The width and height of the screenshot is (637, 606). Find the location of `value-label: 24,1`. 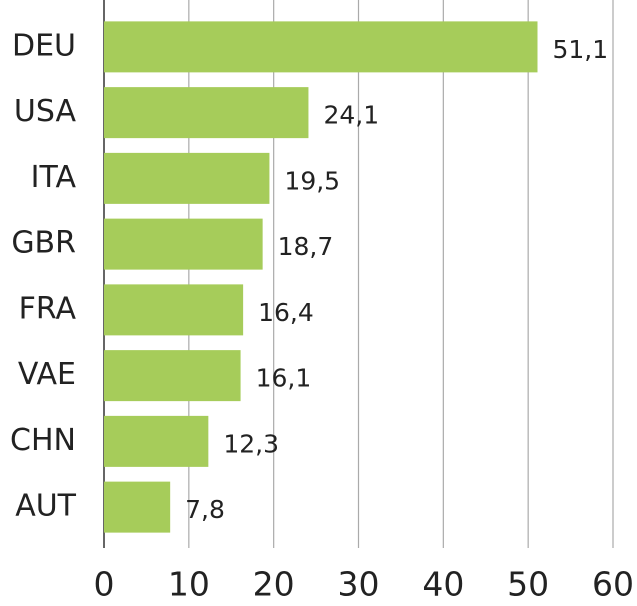

value-label: 24,1 is located at coordinates (351, 115).